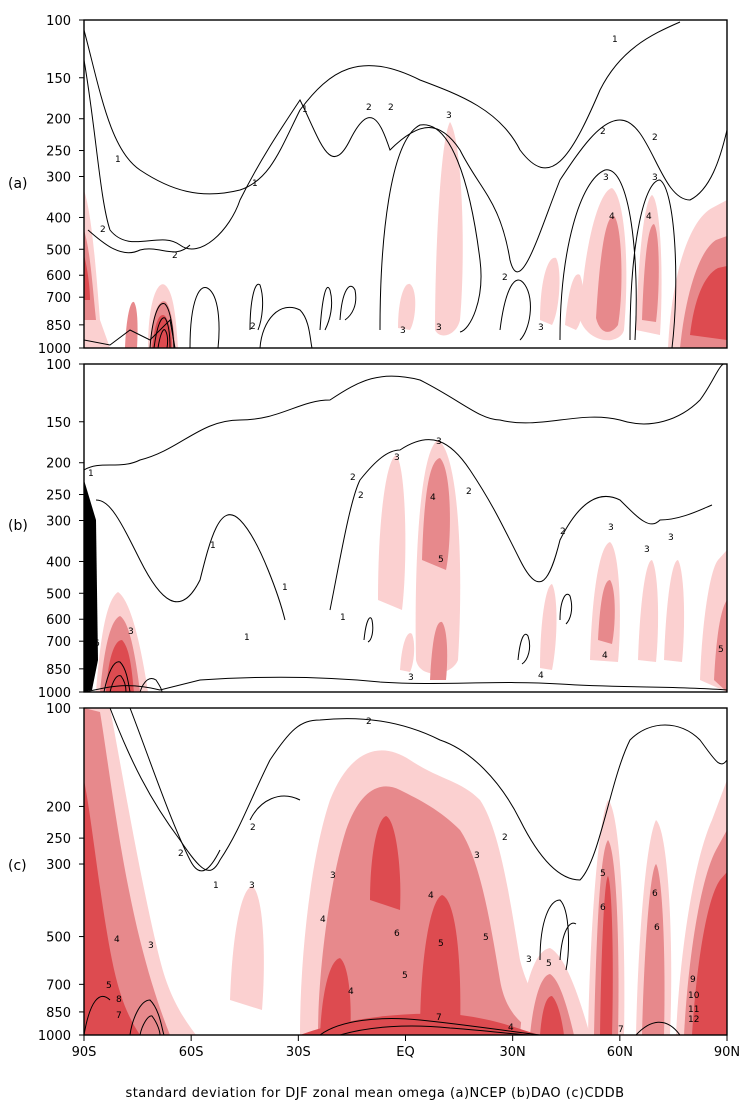  I want to click on panel-b-label: (b), so click(18, 526).